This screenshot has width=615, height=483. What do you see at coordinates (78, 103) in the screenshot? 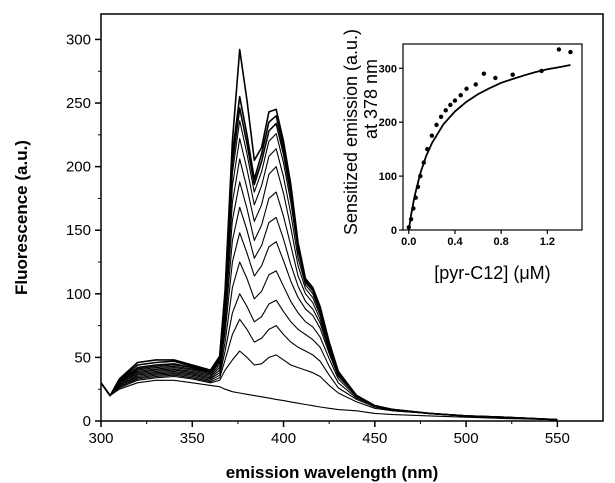
I see `y-tick-label: 250` at bounding box center [78, 103].